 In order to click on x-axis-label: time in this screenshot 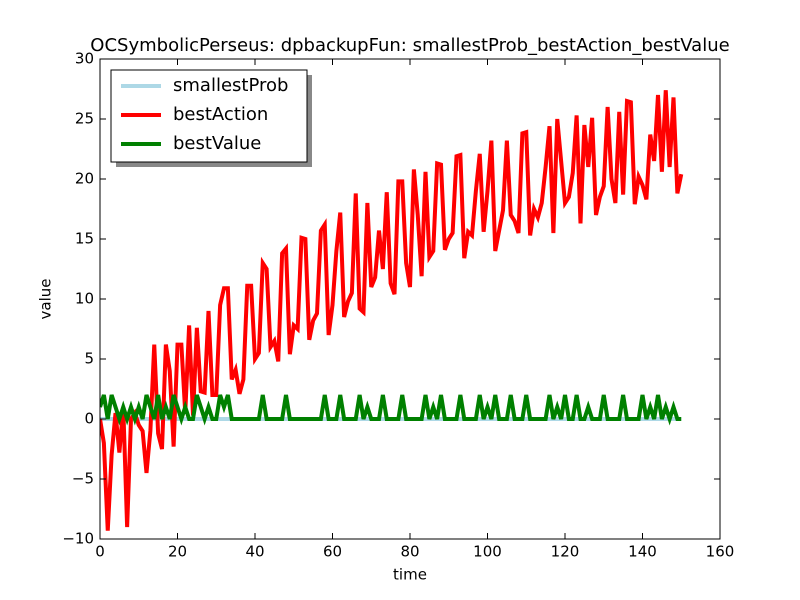, I will do `click(410, 575)`.